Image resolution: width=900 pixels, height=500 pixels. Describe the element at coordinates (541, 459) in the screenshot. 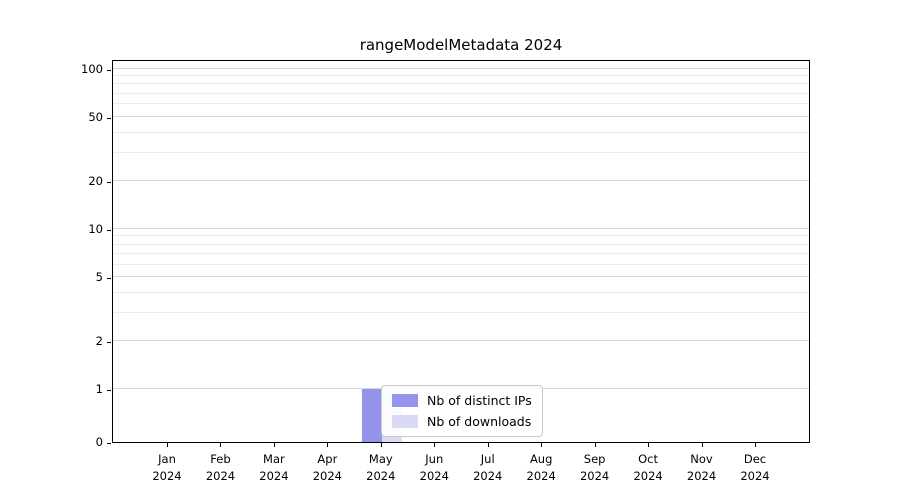

I see `x-tick-month: Aug` at that location.